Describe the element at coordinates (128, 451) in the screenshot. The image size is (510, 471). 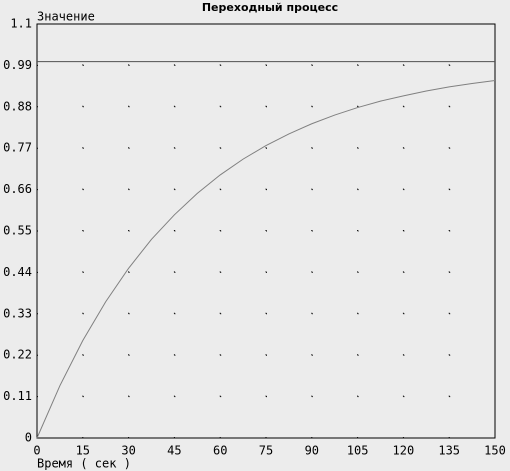
I see `x-tick-label: 30` at that location.